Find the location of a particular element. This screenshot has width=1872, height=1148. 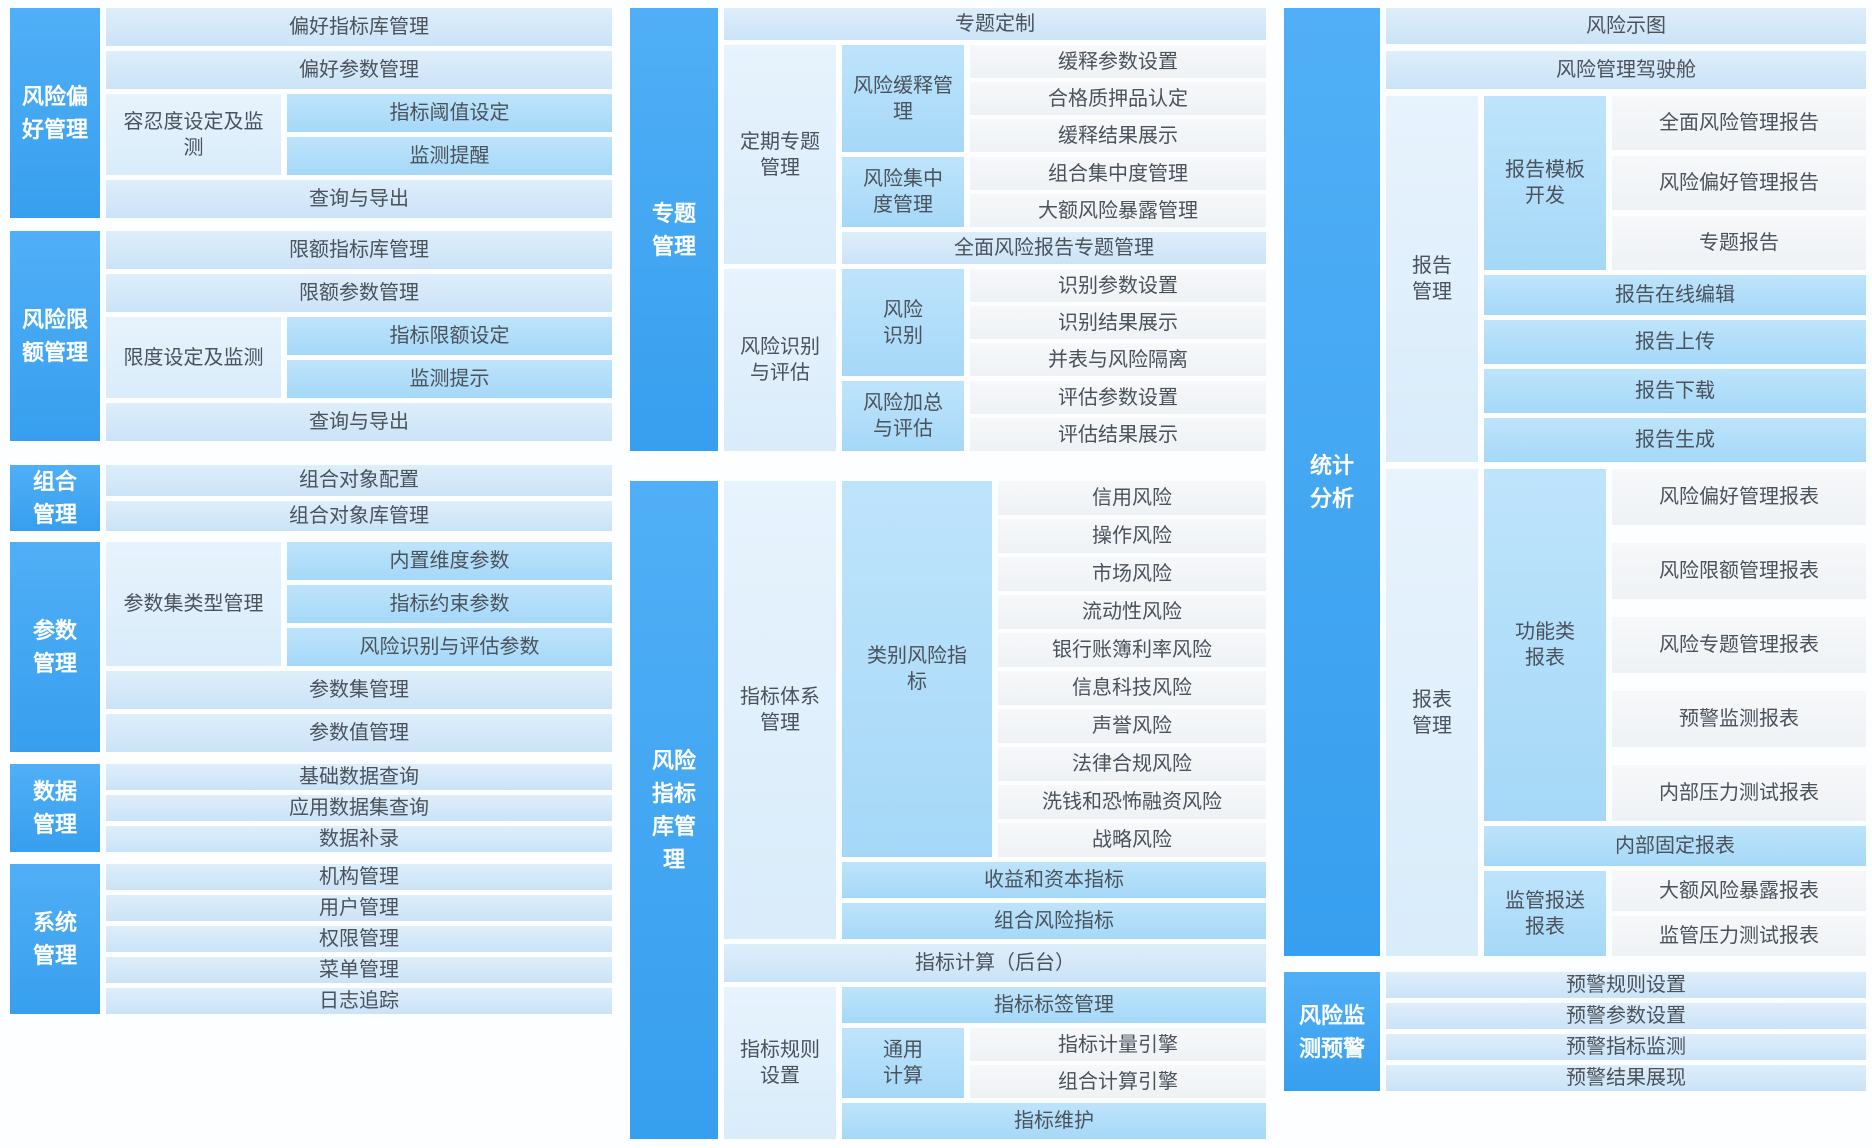

group-report-template-development: 报告模板 开发 全面风险管理报告 风险偏好管理报告 专题报告 is located at coordinates (1675, 183).